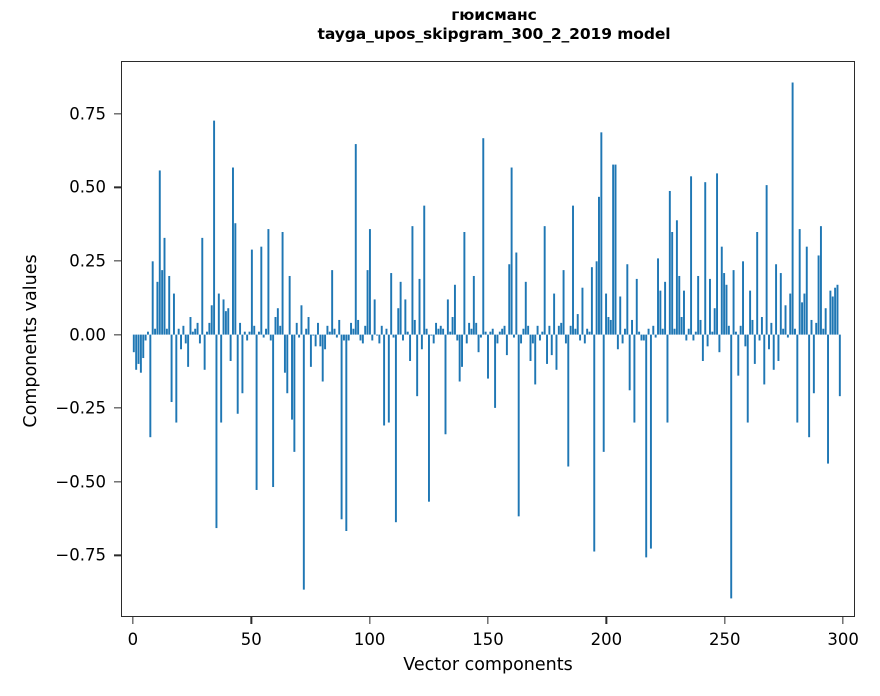  I want to click on x-tick-label: 50, so click(251, 639).